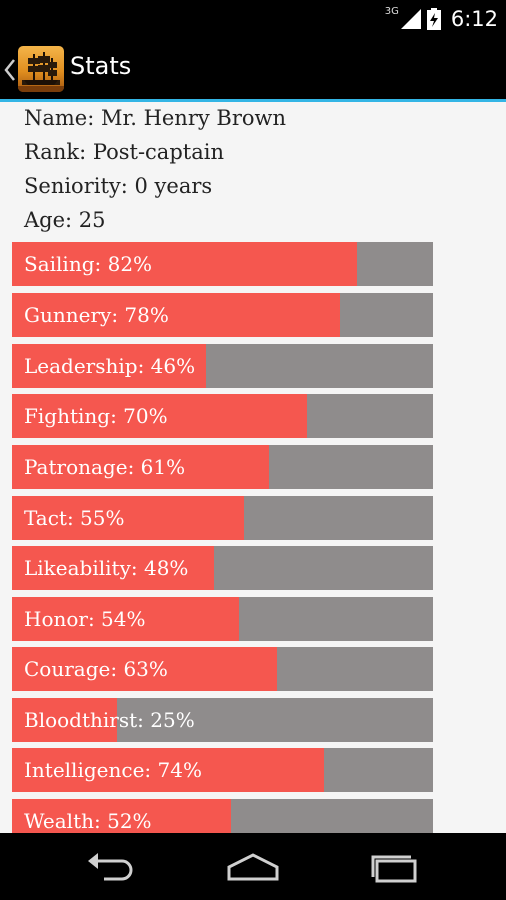  Describe the element at coordinates (41, 69) in the screenshot. I see `ship-logo-icon` at that location.